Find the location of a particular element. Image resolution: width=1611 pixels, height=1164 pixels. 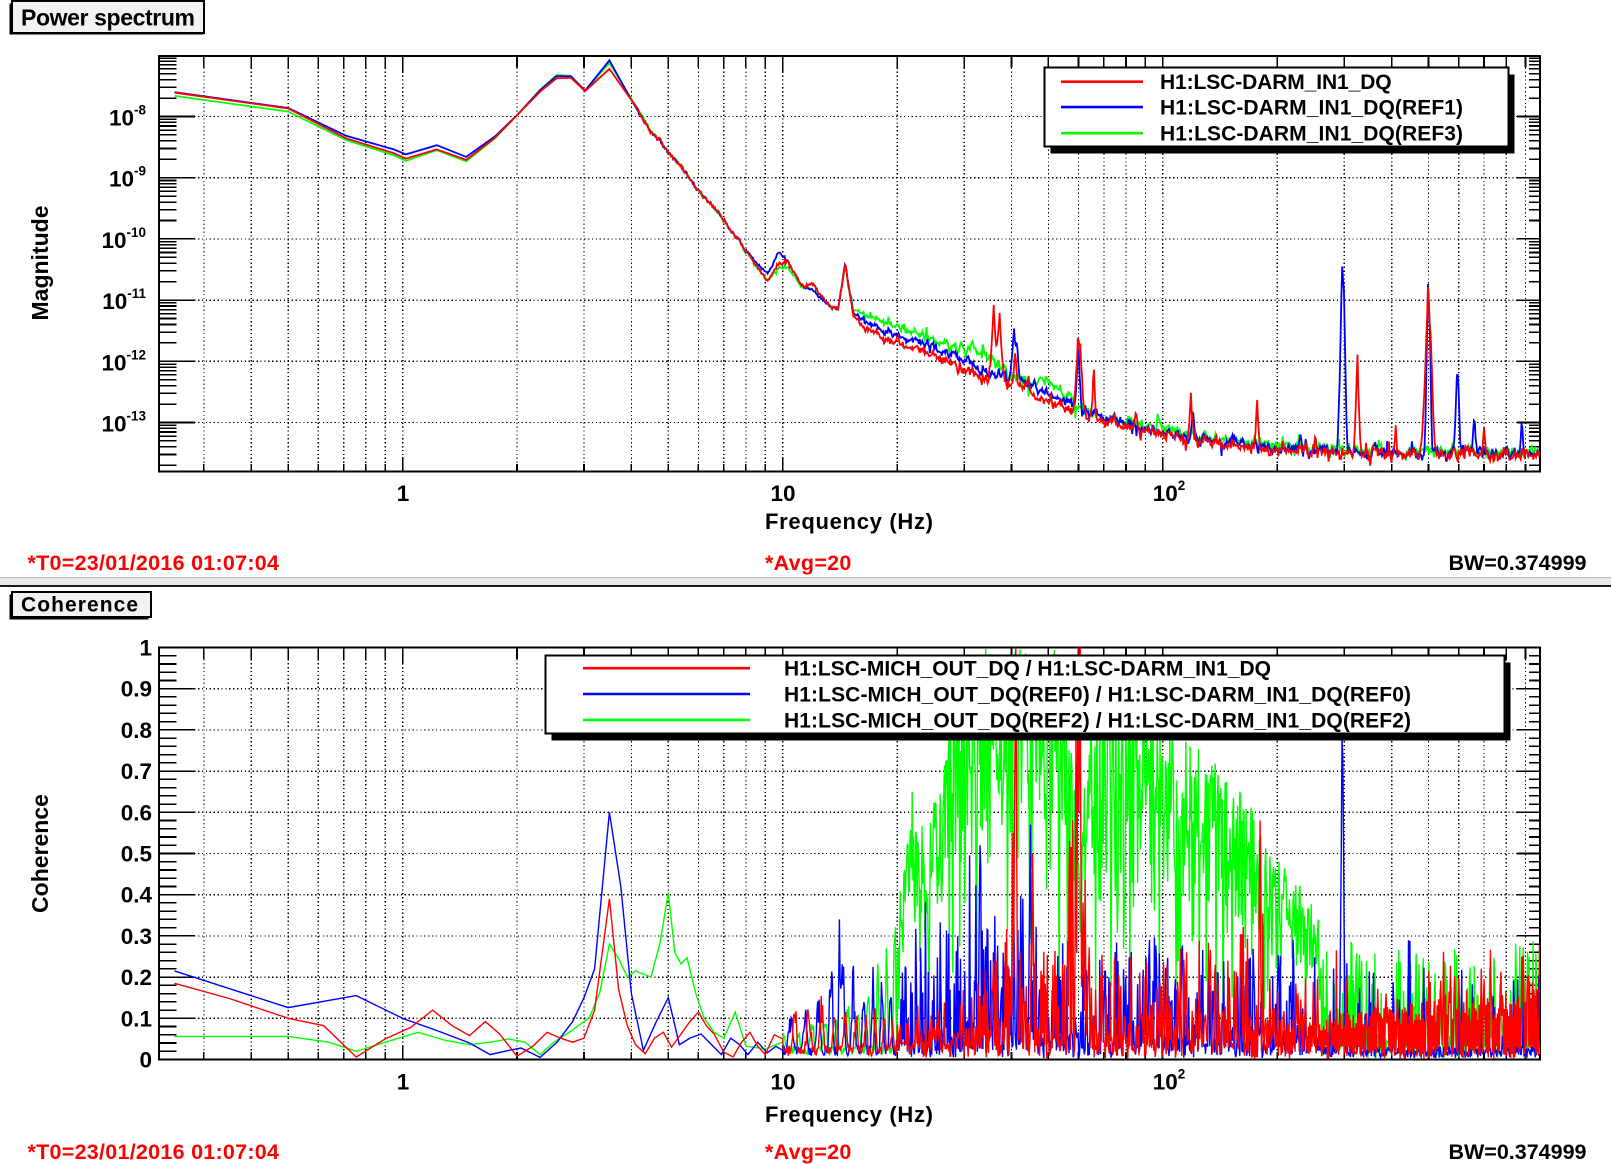

svg-text: 0 is located at coordinates (145, 1060).